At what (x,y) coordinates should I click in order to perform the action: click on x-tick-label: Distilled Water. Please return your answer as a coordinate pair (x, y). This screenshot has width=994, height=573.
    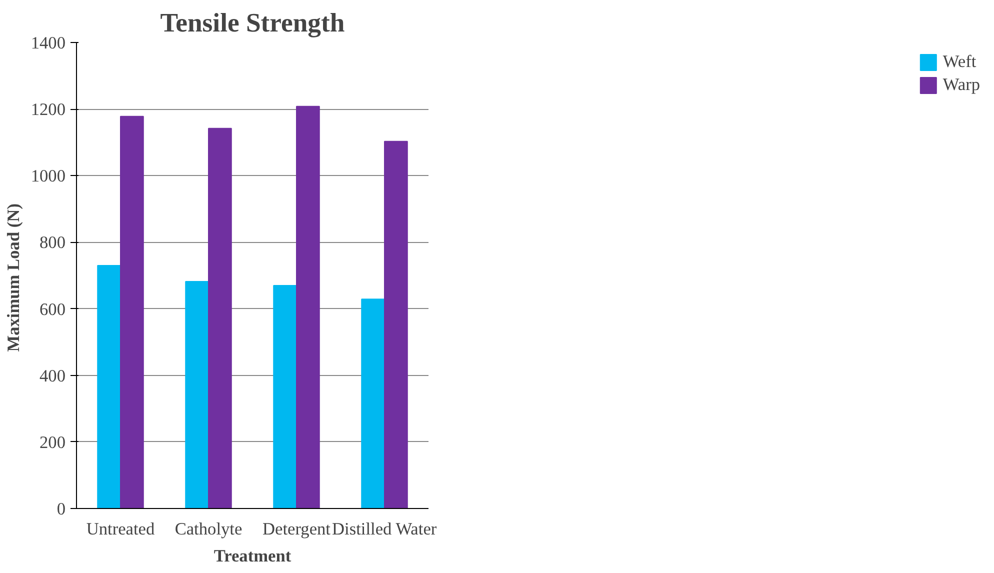
    Looking at the image, I should click on (384, 529).